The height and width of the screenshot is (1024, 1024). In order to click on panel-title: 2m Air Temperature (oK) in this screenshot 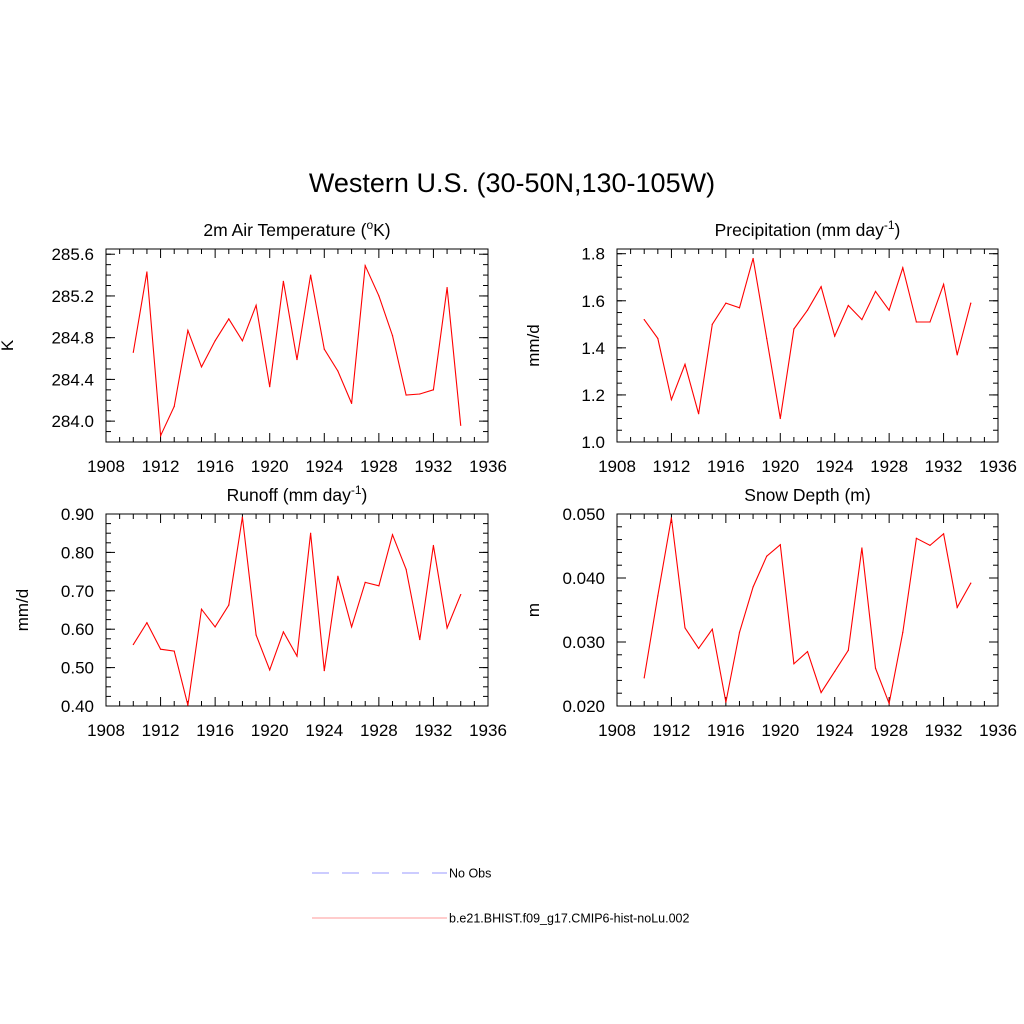, I will do `click(296, 229)`.